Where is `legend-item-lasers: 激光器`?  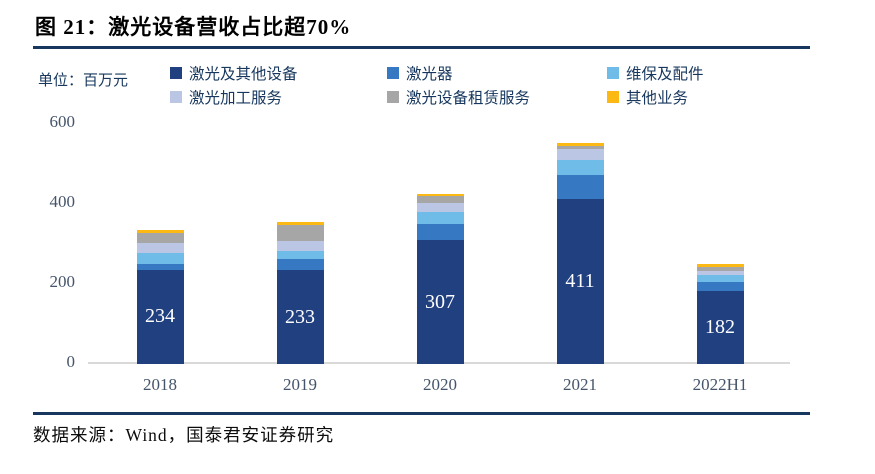 legend-item-lasers: 激光器 is located at coordinates (420, 73).